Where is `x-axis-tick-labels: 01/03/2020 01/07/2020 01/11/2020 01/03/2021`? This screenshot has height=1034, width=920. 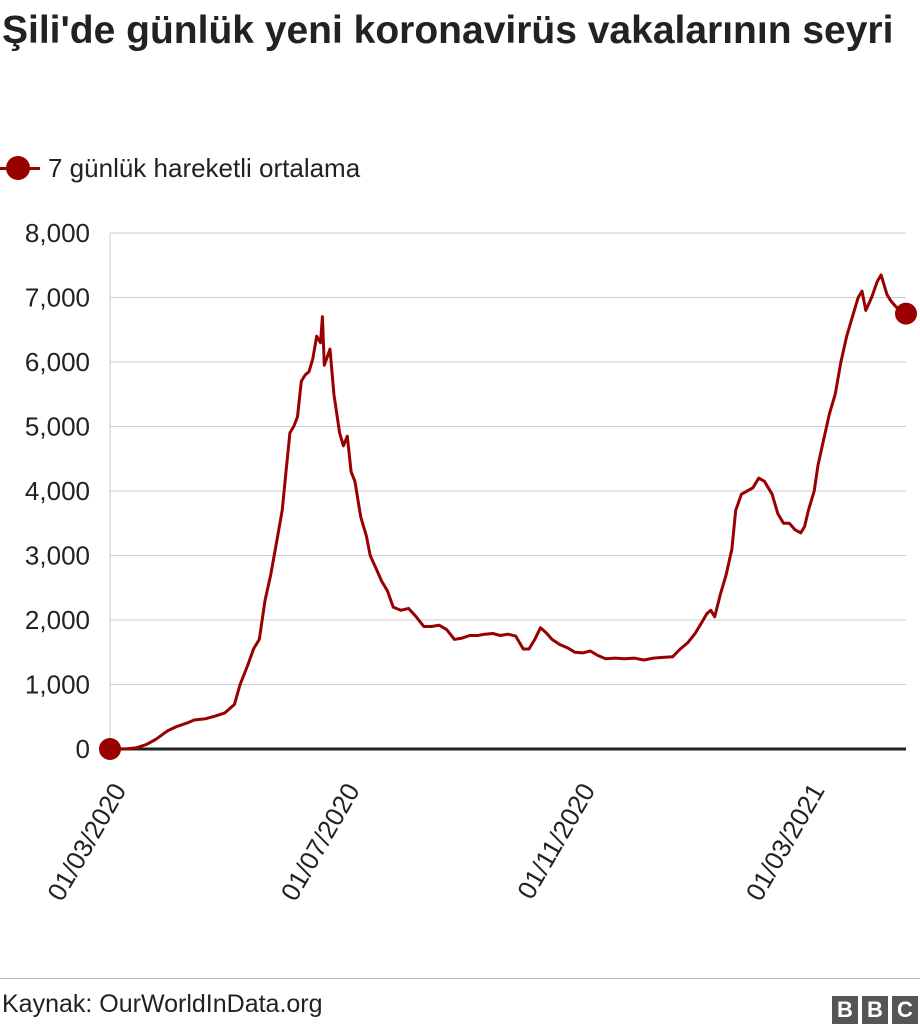 x-axis-tick-labels: 01/03/2020 01/07/2020 01/11/2020 01/03/2021 is located at coordinates (435, 842).